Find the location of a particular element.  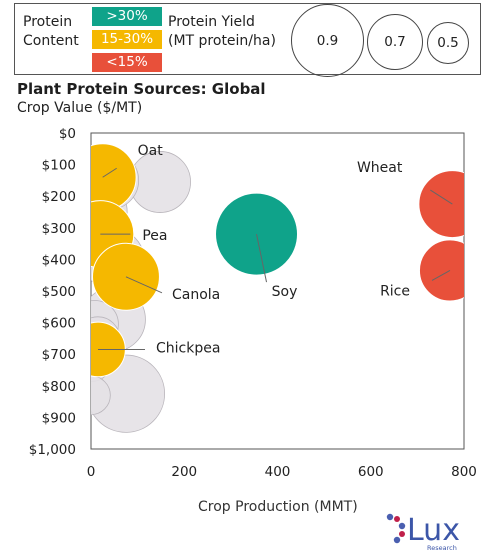

legend-swatch-low: <15% is located at coordinates (127, 62).